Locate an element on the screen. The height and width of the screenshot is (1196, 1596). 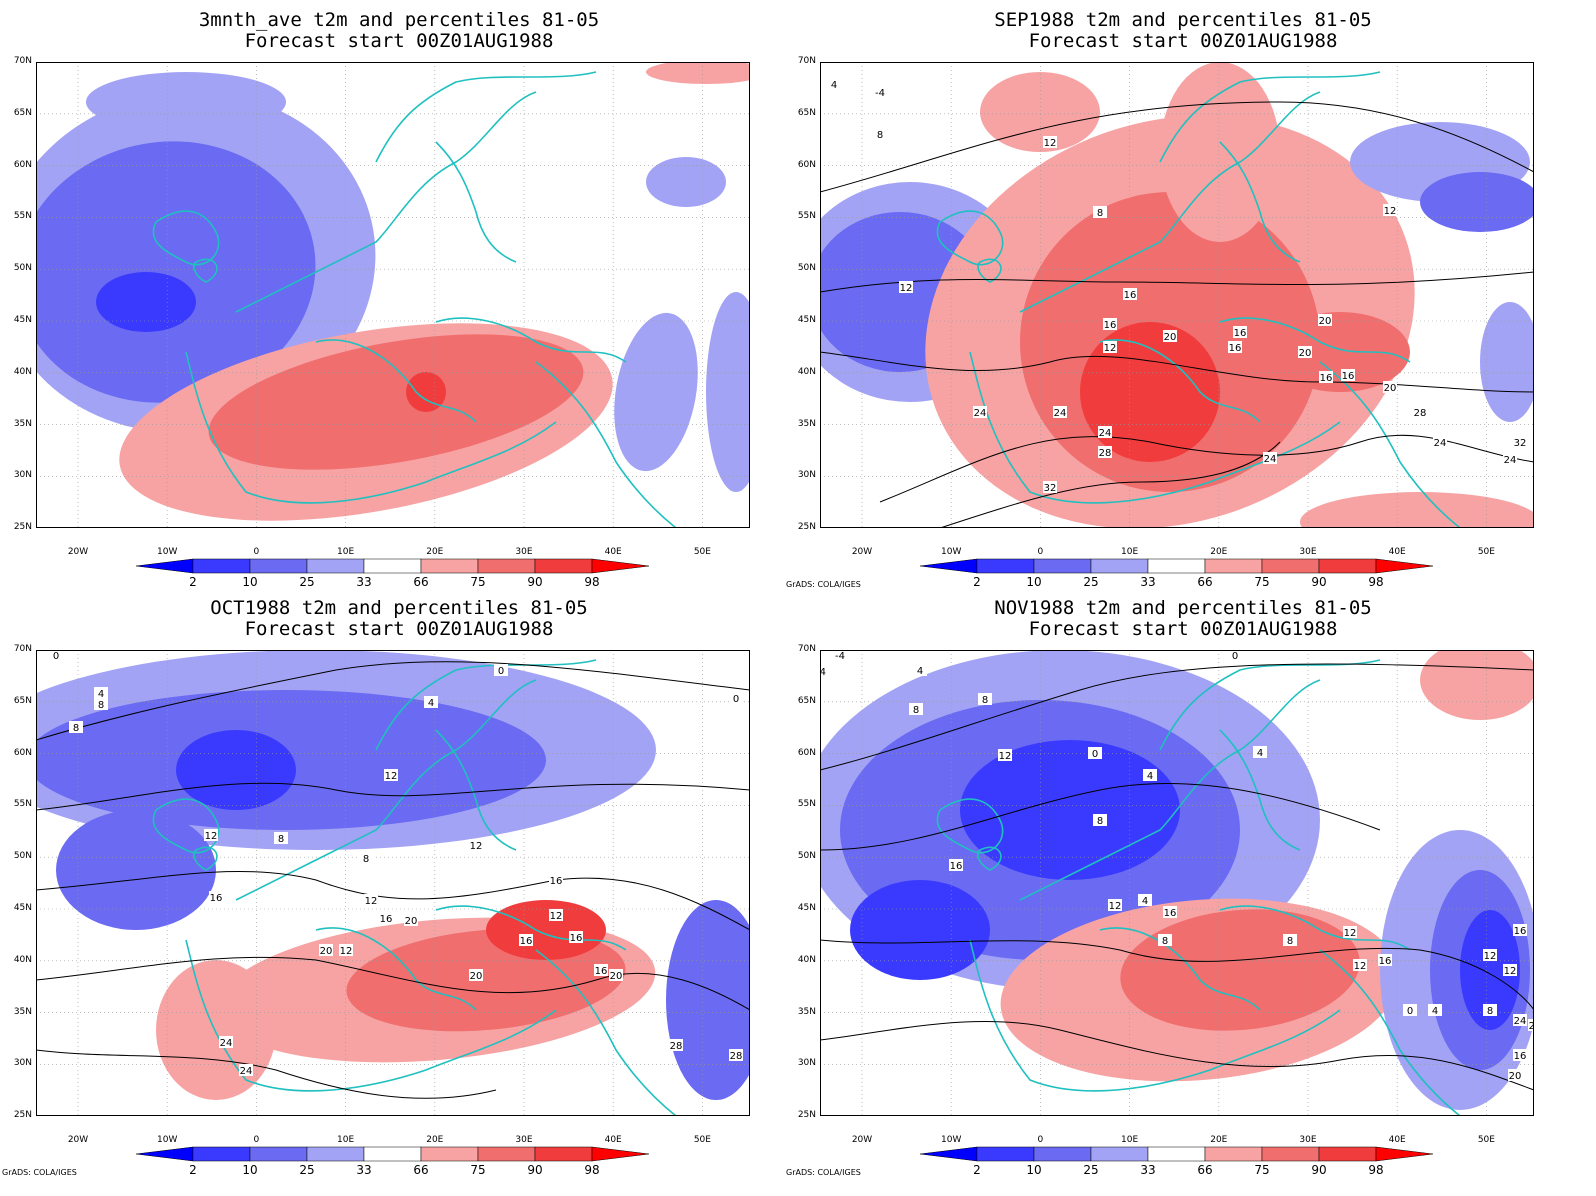
lon-tick-label: 20W is located at coordinates (862, 1140).